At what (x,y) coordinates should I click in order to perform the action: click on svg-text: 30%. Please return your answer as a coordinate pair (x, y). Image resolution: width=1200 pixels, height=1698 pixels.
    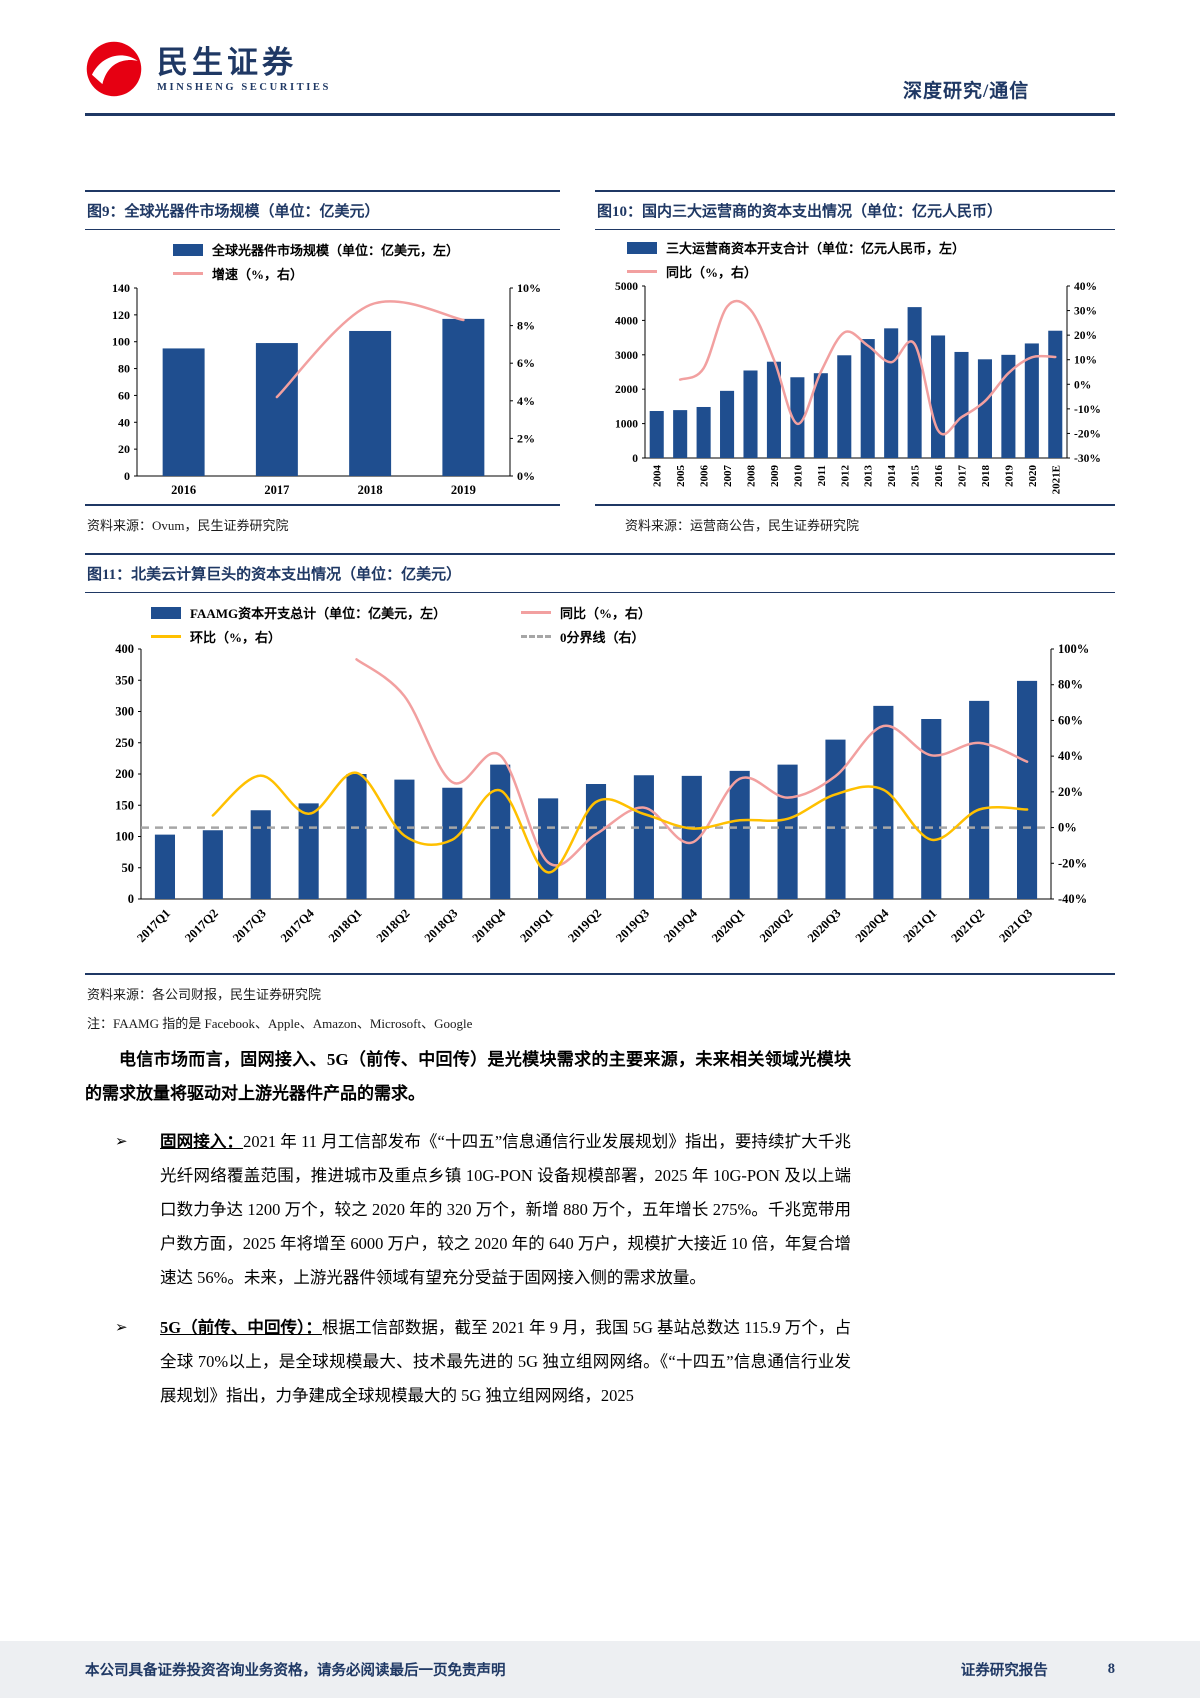
    Looking at the image, I should click on (1085, 312).